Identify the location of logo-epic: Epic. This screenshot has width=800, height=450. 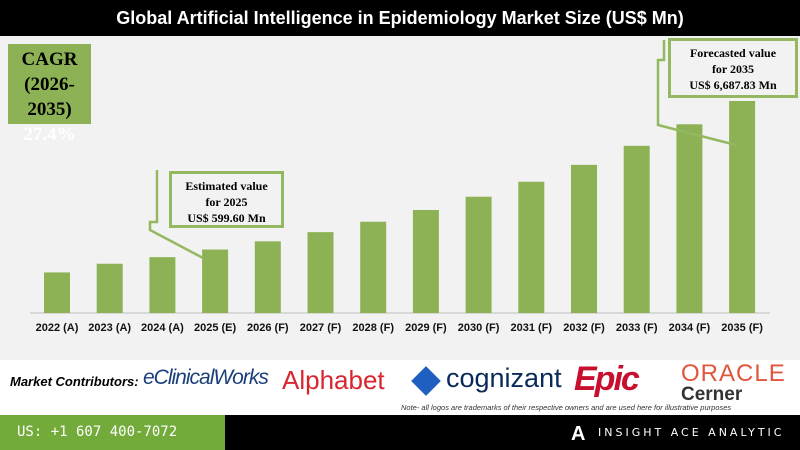
(607, 379).